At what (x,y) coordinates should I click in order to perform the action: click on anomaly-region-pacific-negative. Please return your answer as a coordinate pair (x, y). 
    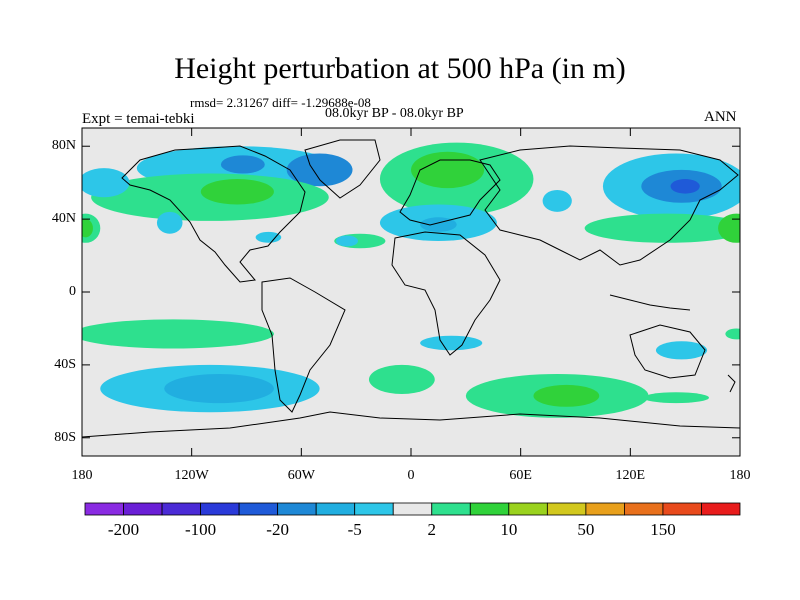
    Looking at the image, I should click on (169, 222).